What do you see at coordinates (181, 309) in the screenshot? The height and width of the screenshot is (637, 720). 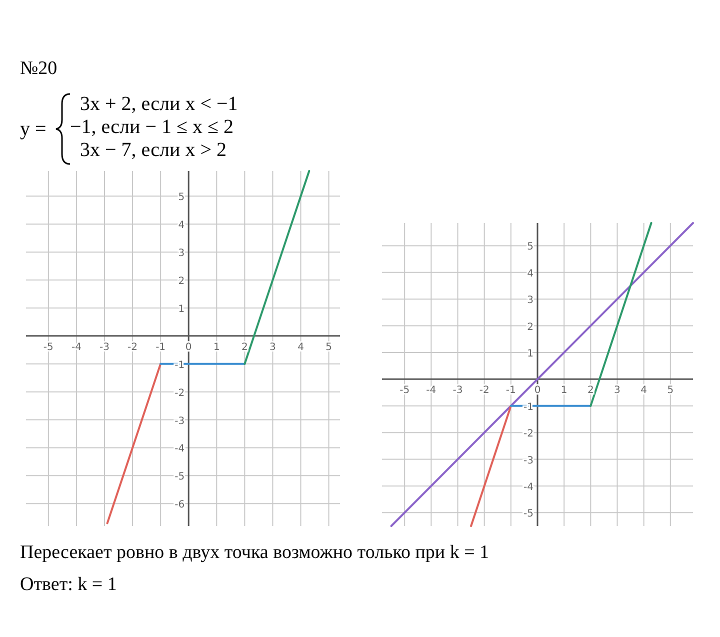 I see `y-tick-label: 1` at bounding box center [181, 309].